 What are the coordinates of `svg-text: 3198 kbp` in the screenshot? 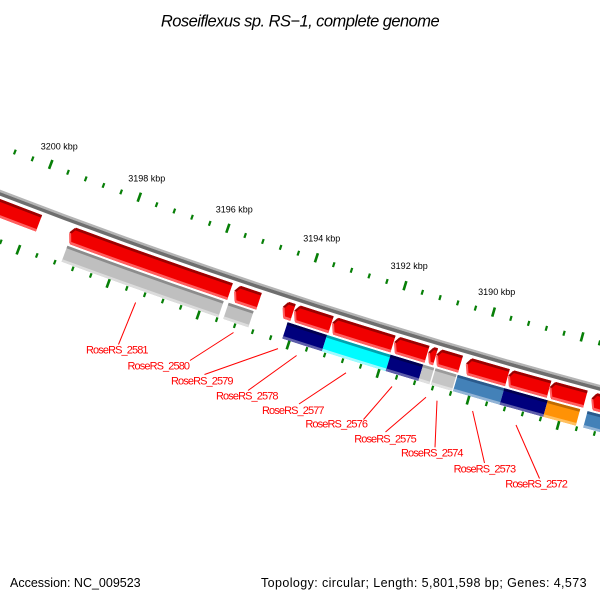 It's located at (146, 179).